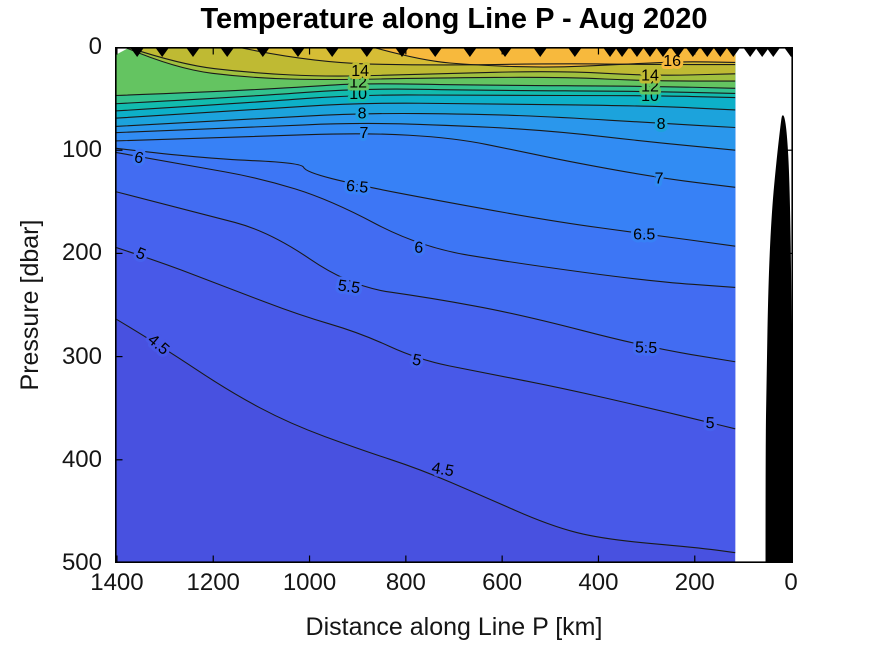 This screenshot has height=656, width=875. Describe the element at coordinates (123, 51) in the screenshot. I see `no-data-notch` at that location.